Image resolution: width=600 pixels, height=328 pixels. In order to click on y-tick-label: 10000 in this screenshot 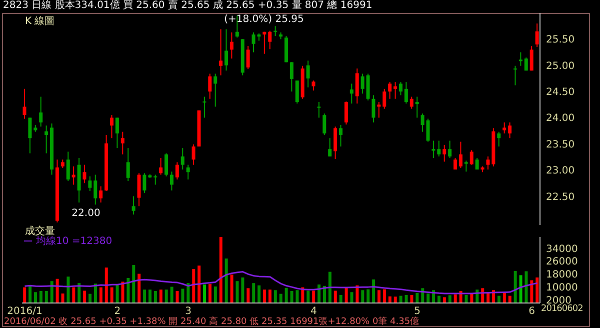, I will do `click(562, 288)`.